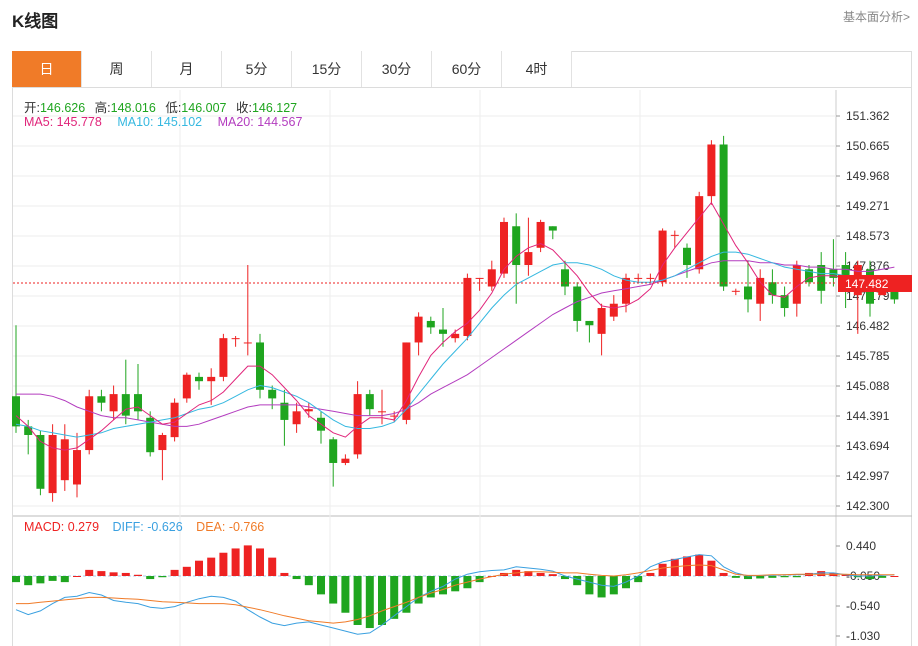 The height and width of the screenshot is (646, 918). Describe the element at coordinates (397, 69) in the screenshot. I see `tab-5: 30分` at that location.